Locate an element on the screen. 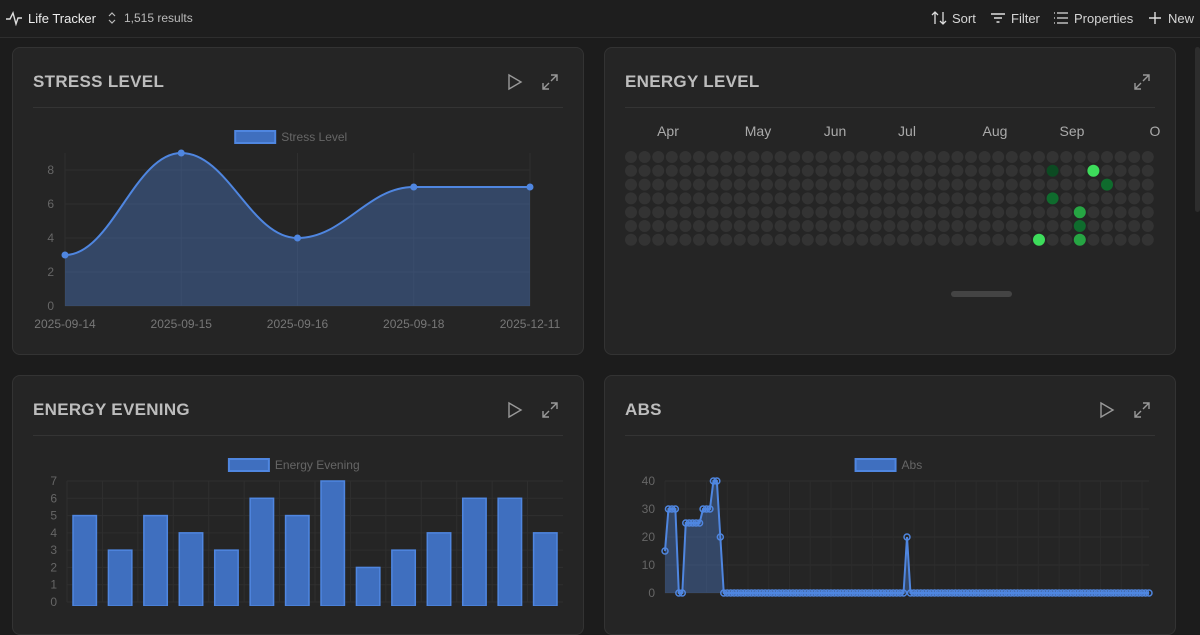  filter-button: Filter is located at coordinates (1015, 18).